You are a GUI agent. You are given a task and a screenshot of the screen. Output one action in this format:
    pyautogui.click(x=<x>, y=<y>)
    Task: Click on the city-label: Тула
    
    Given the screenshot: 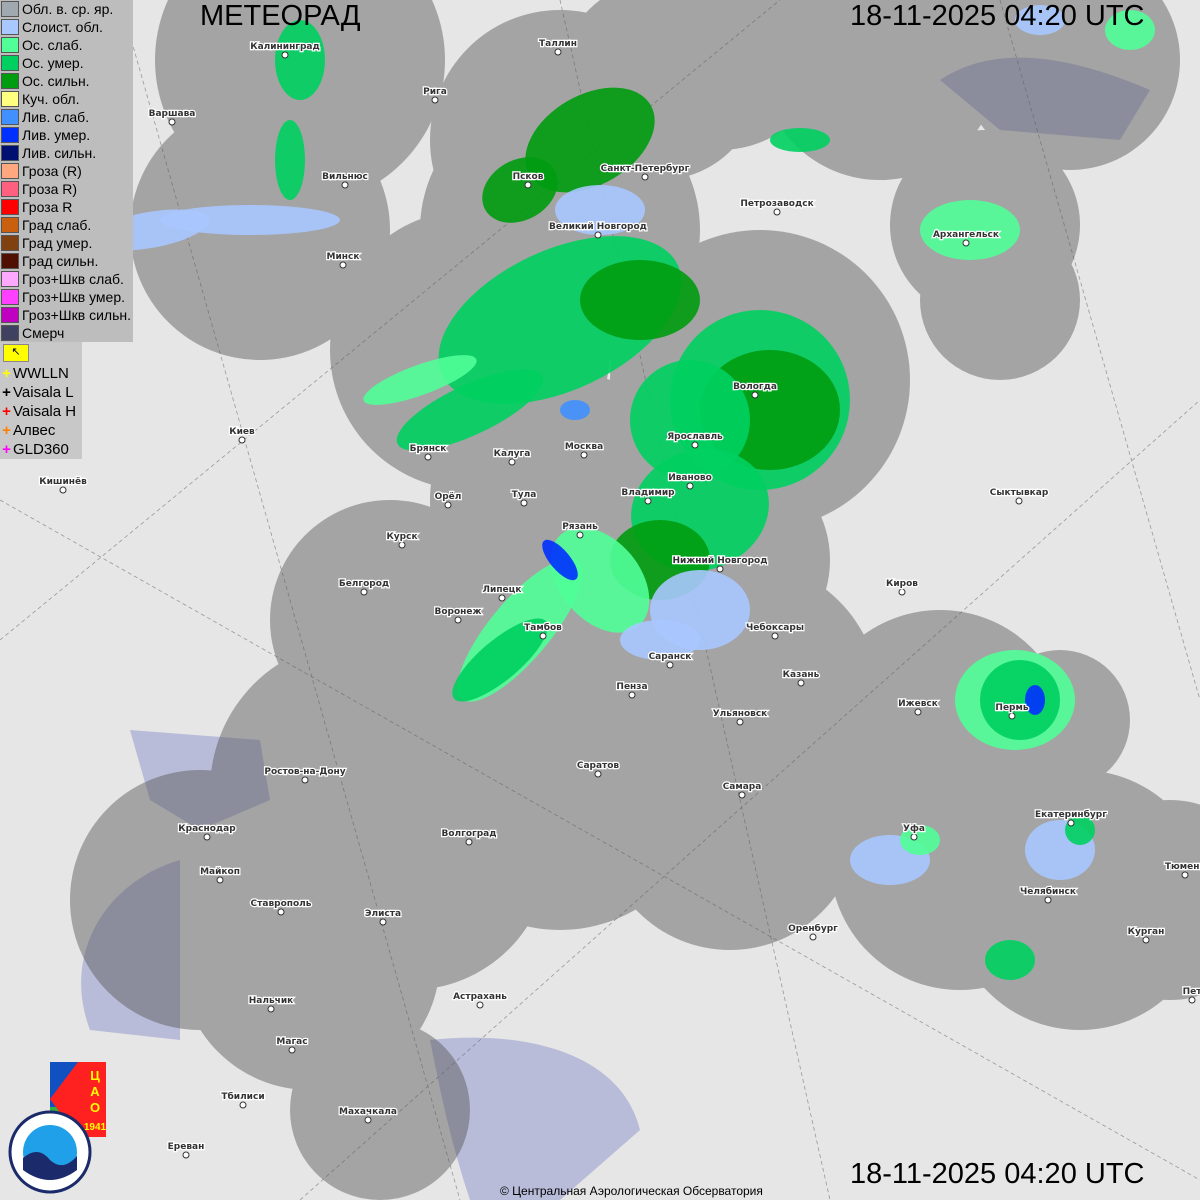 What is the action you would take?
    pyautogui.click(x=524, y=495)
    